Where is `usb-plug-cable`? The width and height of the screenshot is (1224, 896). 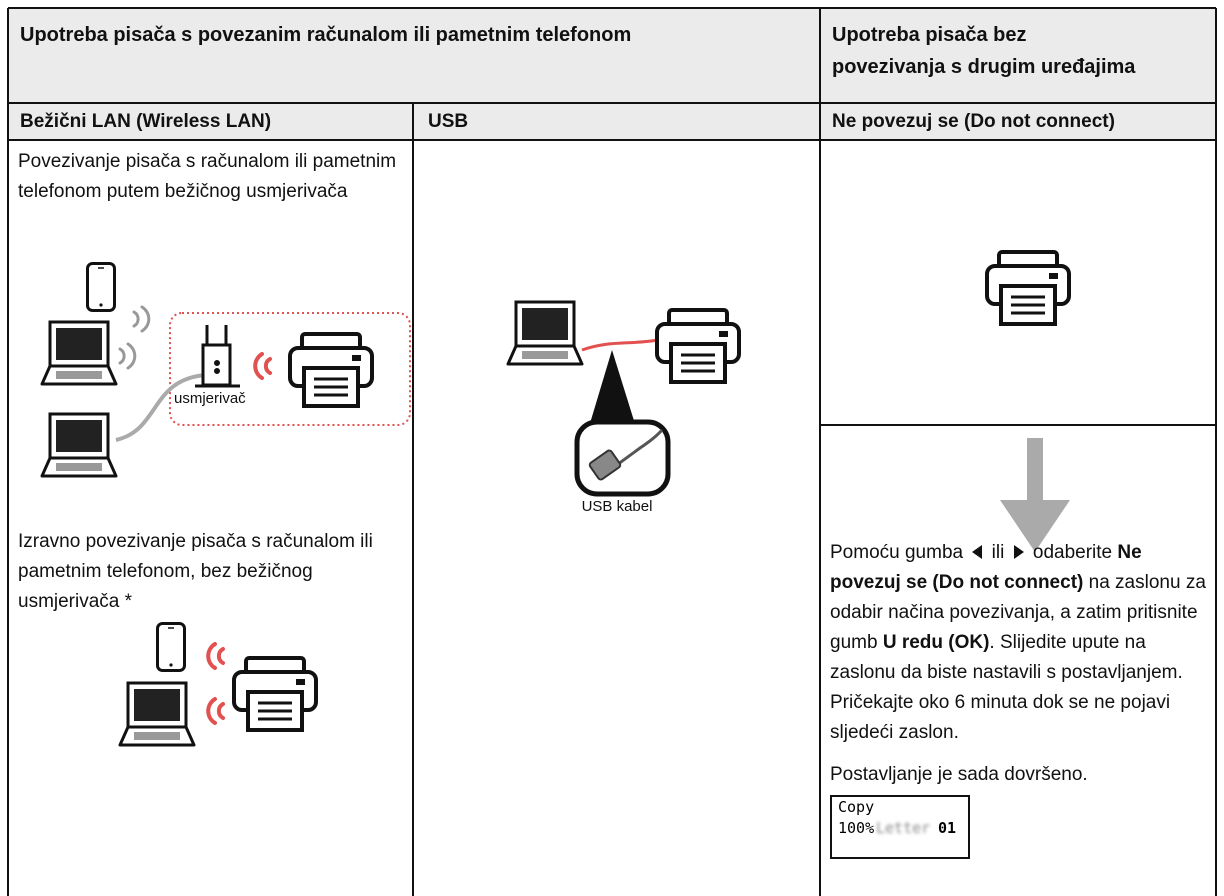
usb-plug-cable is located at coordinates (636, 450).